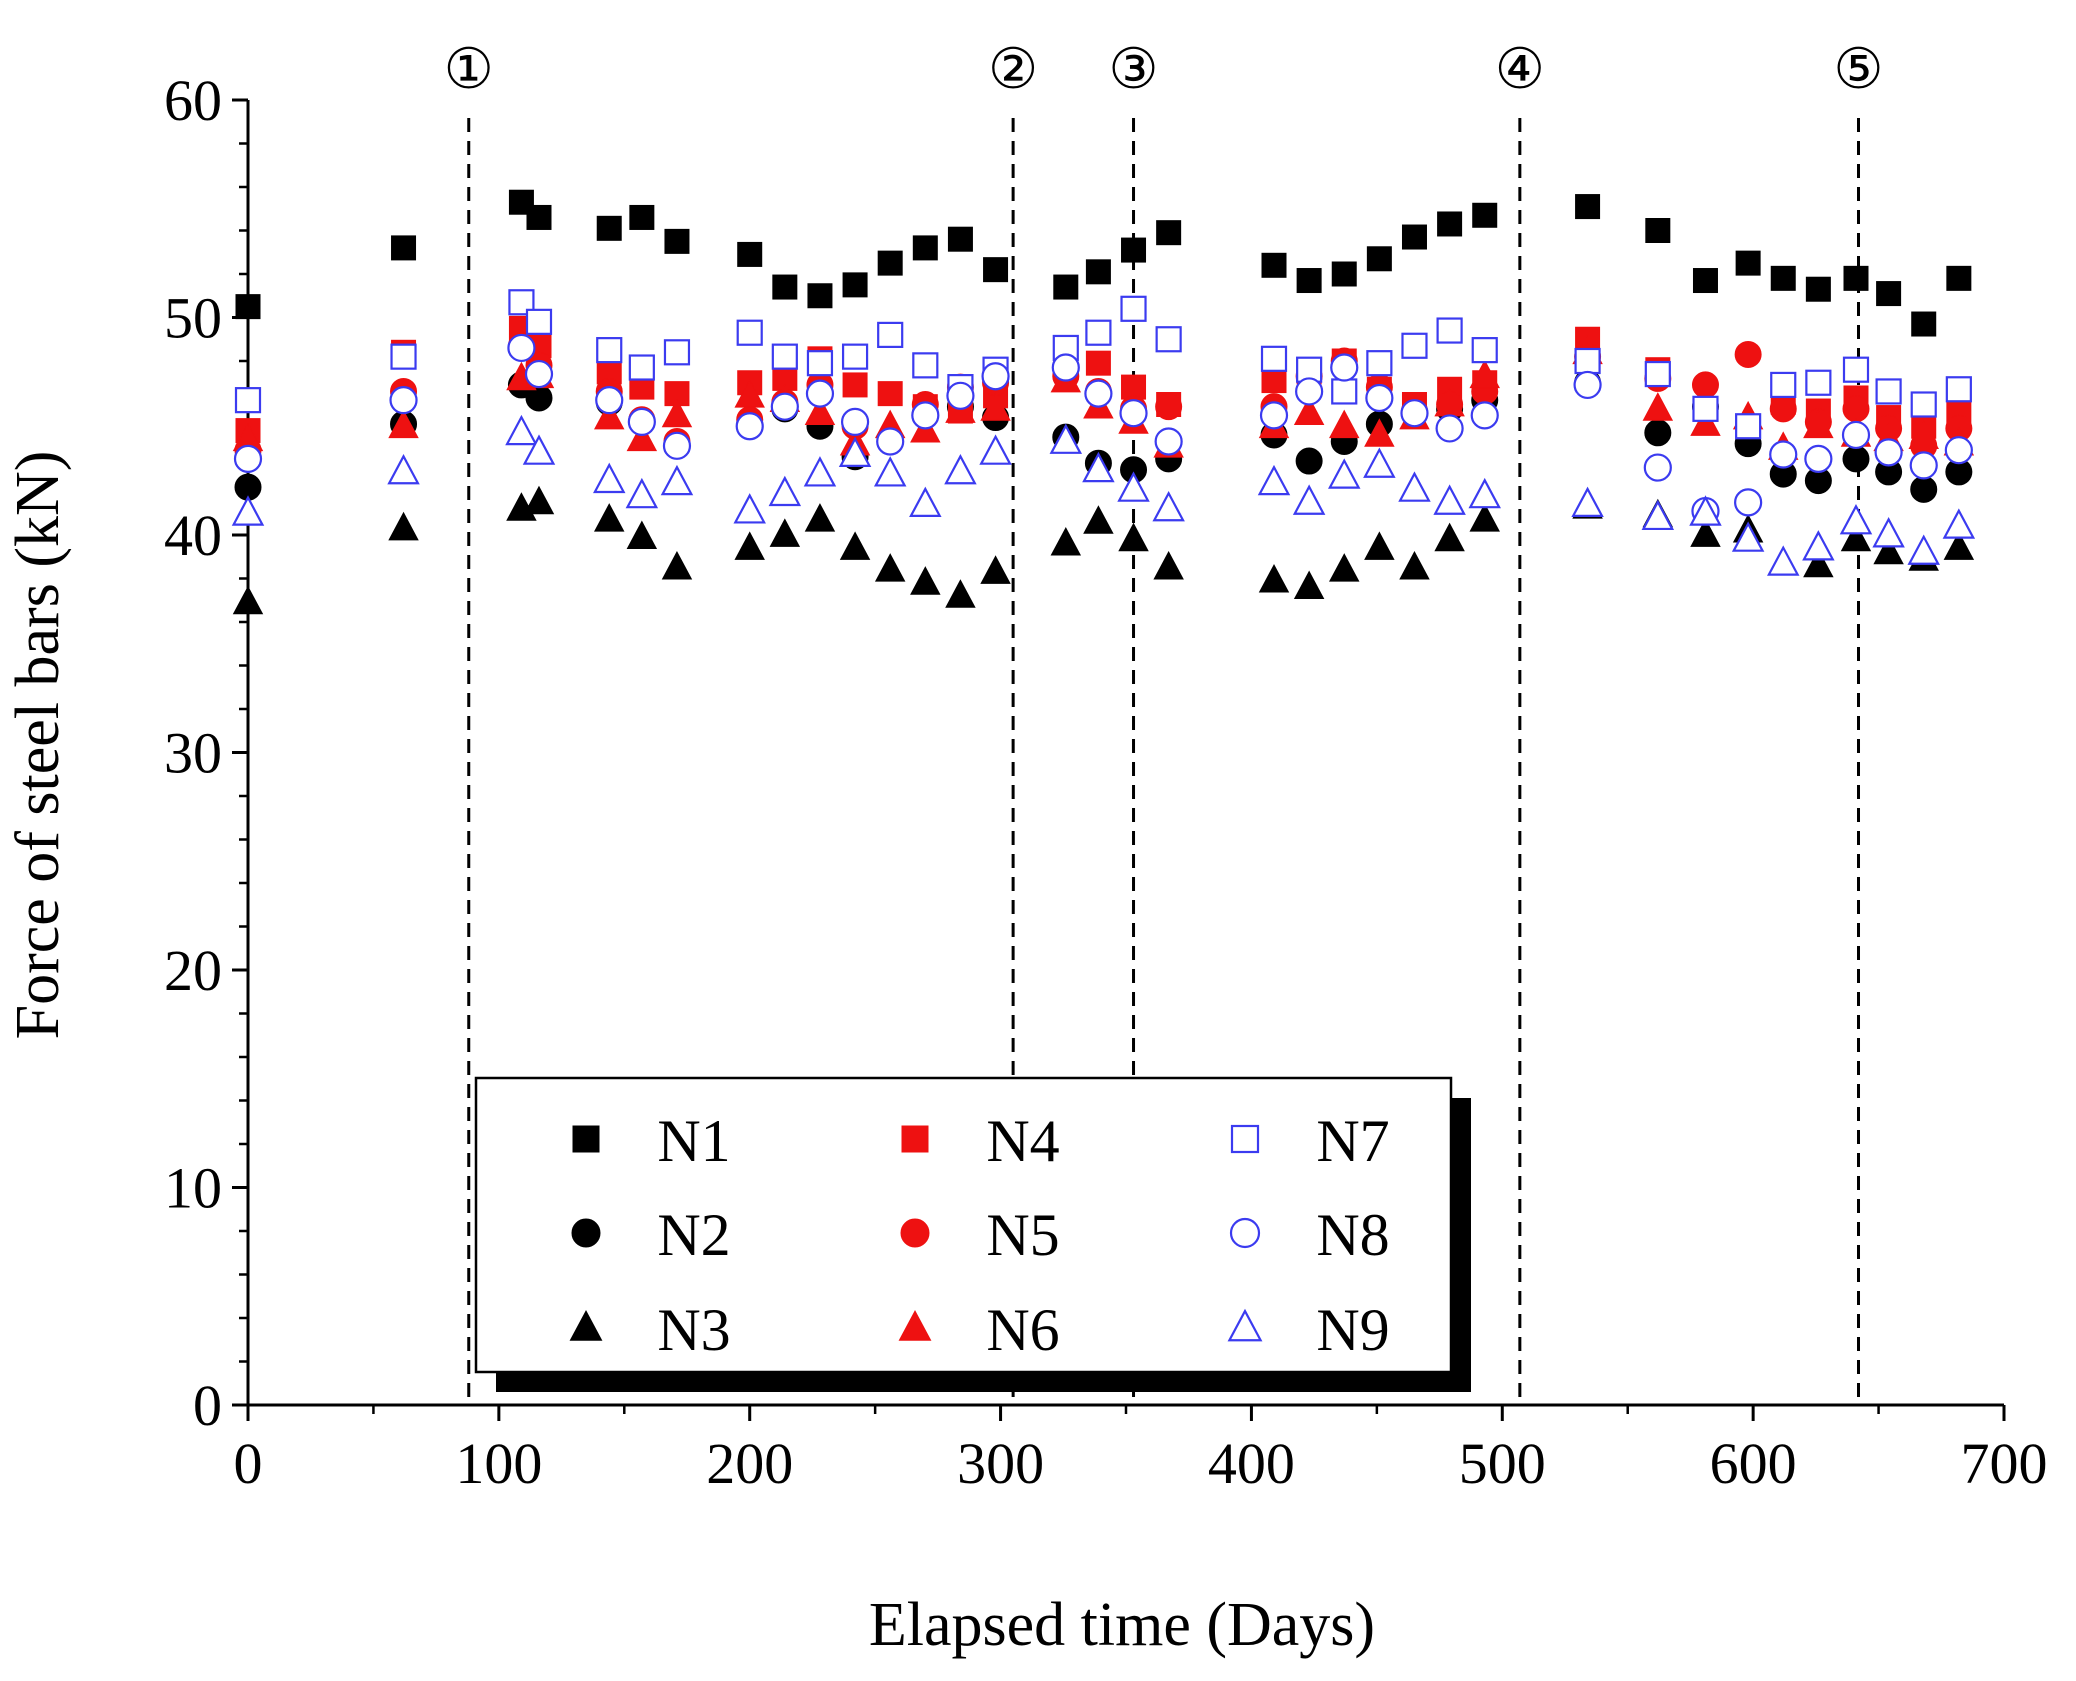 The height and width of the screenshot is (1681, 2076). What do you see at coordinates (586, 1233) in the screenshot?
I see `legend-marker-n2` at bounding box center [586, 1233].